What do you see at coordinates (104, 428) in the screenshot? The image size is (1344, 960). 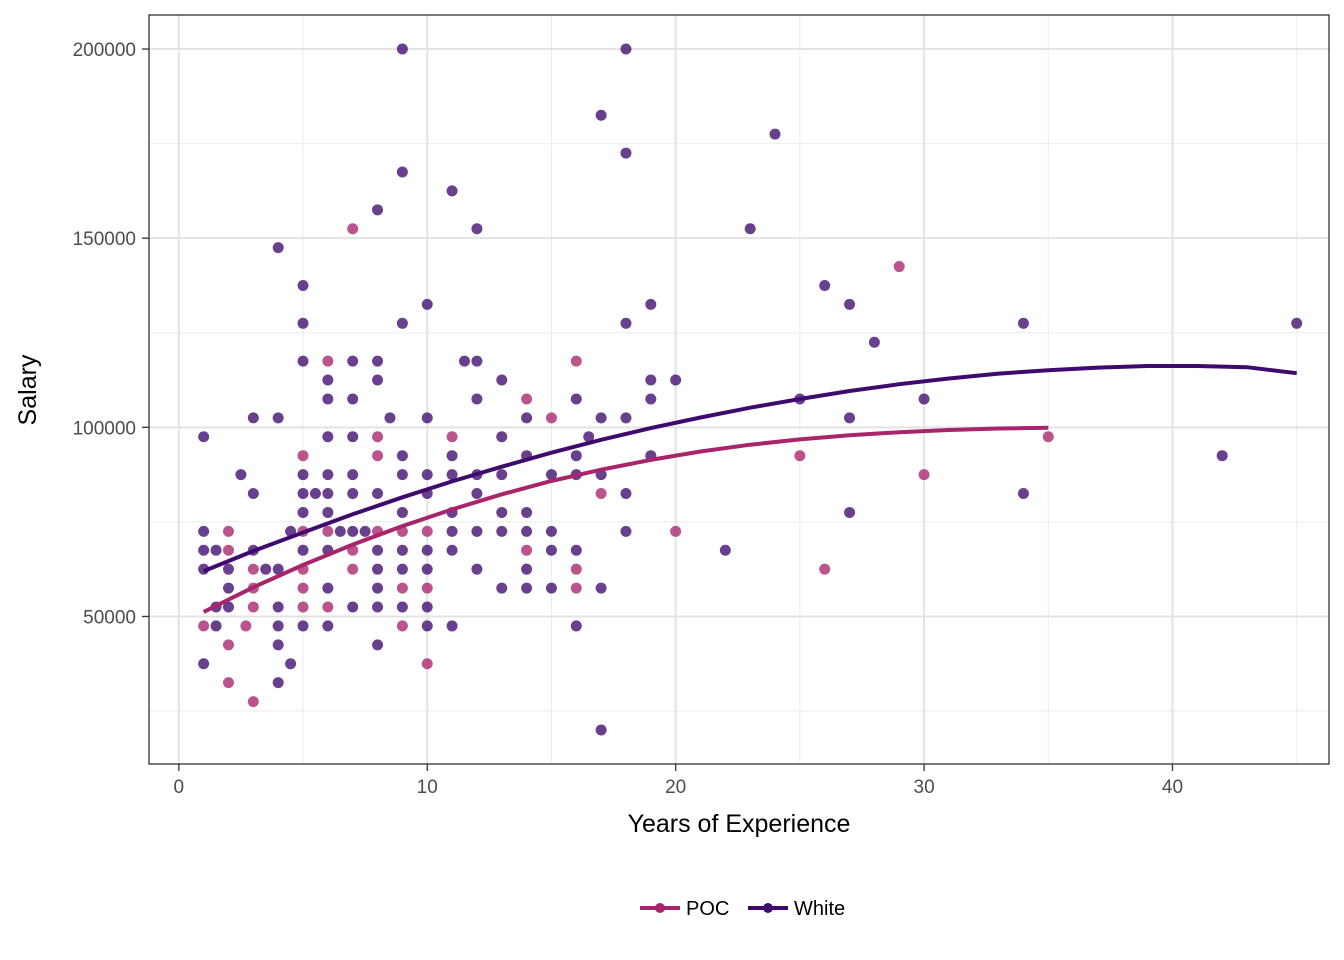 I see `y-tick-label: 100000` at bounding box center [104, 428].